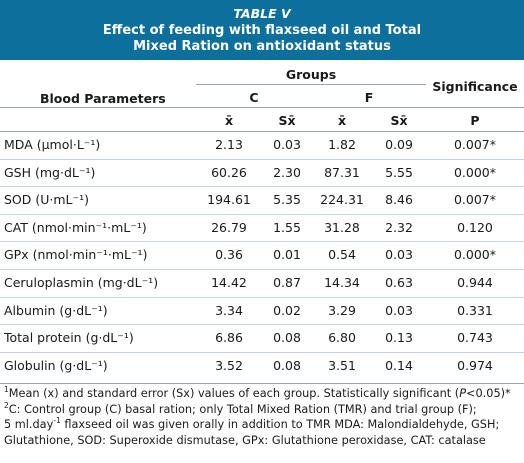 This screenshot has width=524, height=463. Describe the element at coordinates (342, 144) in the screenshot. I see `cell-f-mean: 1.82` at that location.